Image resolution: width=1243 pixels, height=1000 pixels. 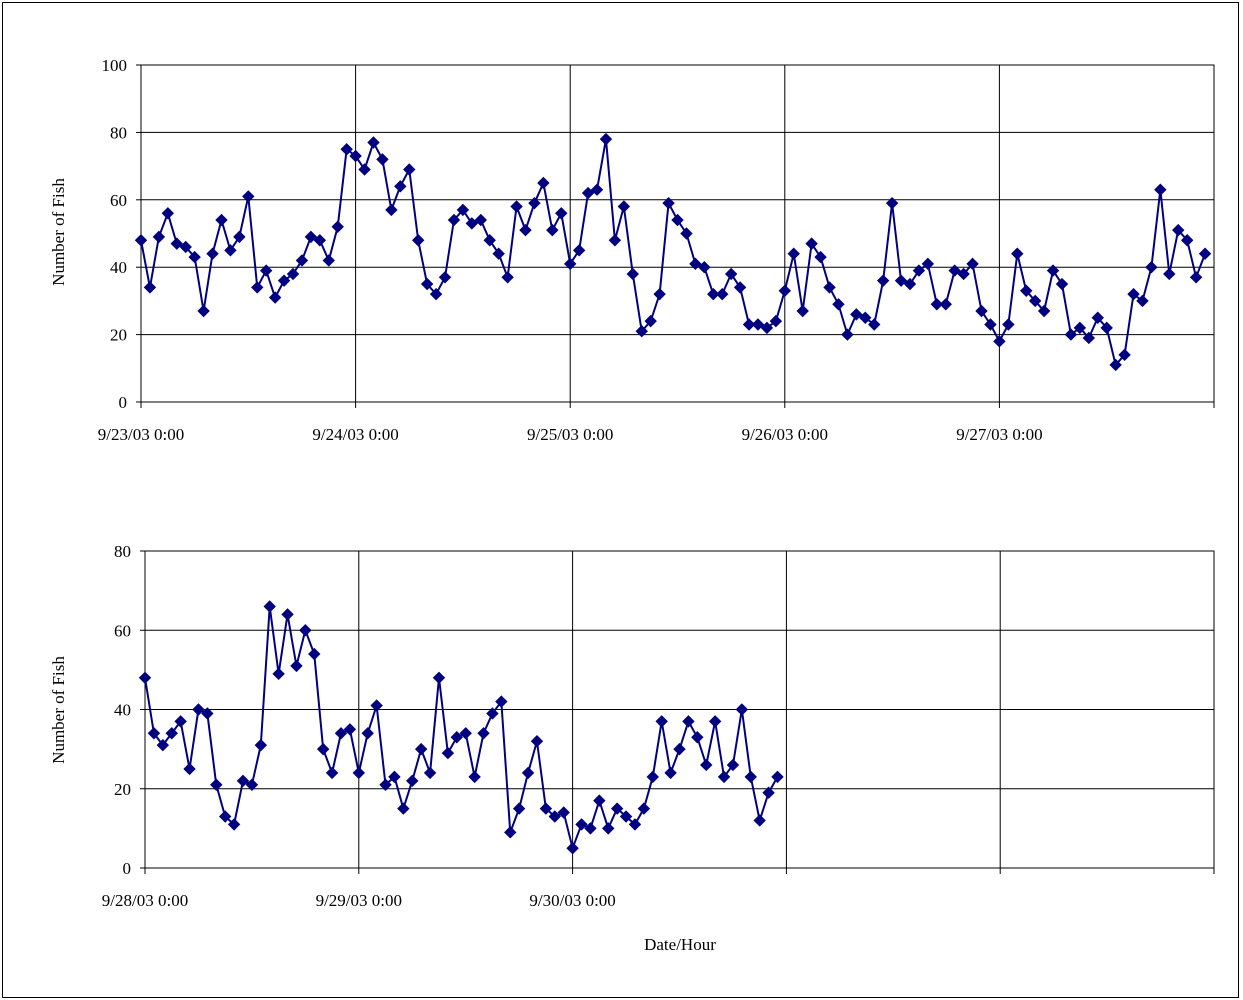 What do you see at coordinates (680, 944) in the screenshot?
I see `chart-bottom-x-axis-title: Date/Hour` at bounding box center [680, 944].